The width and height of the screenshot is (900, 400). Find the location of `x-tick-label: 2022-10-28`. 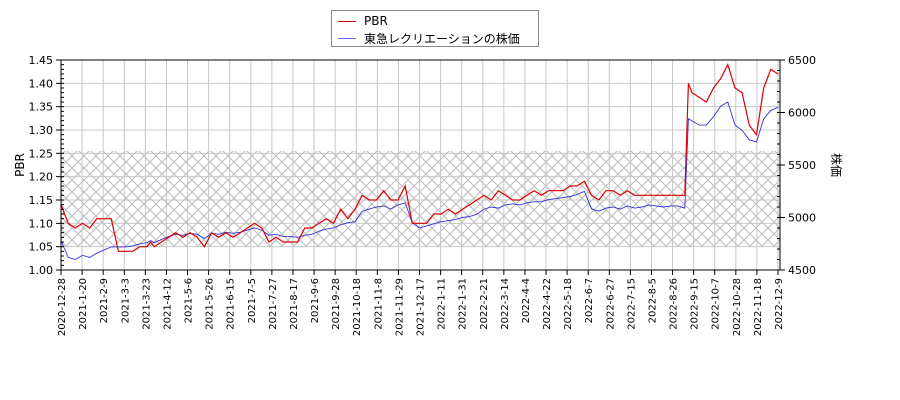

x-tick-label: 2022-10-28 is located at coordinates (737, 307).